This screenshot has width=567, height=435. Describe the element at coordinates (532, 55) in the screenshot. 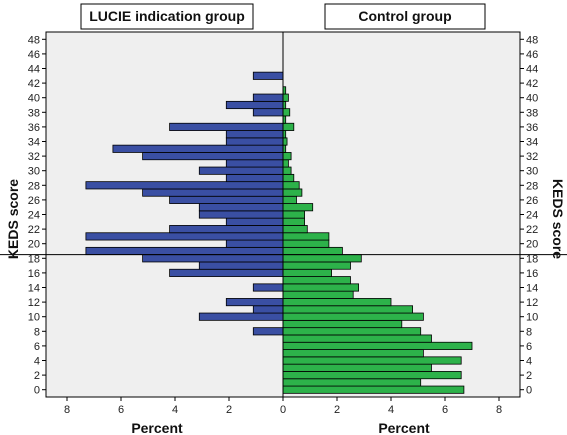

I see `y-tick-label-right: 46` at that location.